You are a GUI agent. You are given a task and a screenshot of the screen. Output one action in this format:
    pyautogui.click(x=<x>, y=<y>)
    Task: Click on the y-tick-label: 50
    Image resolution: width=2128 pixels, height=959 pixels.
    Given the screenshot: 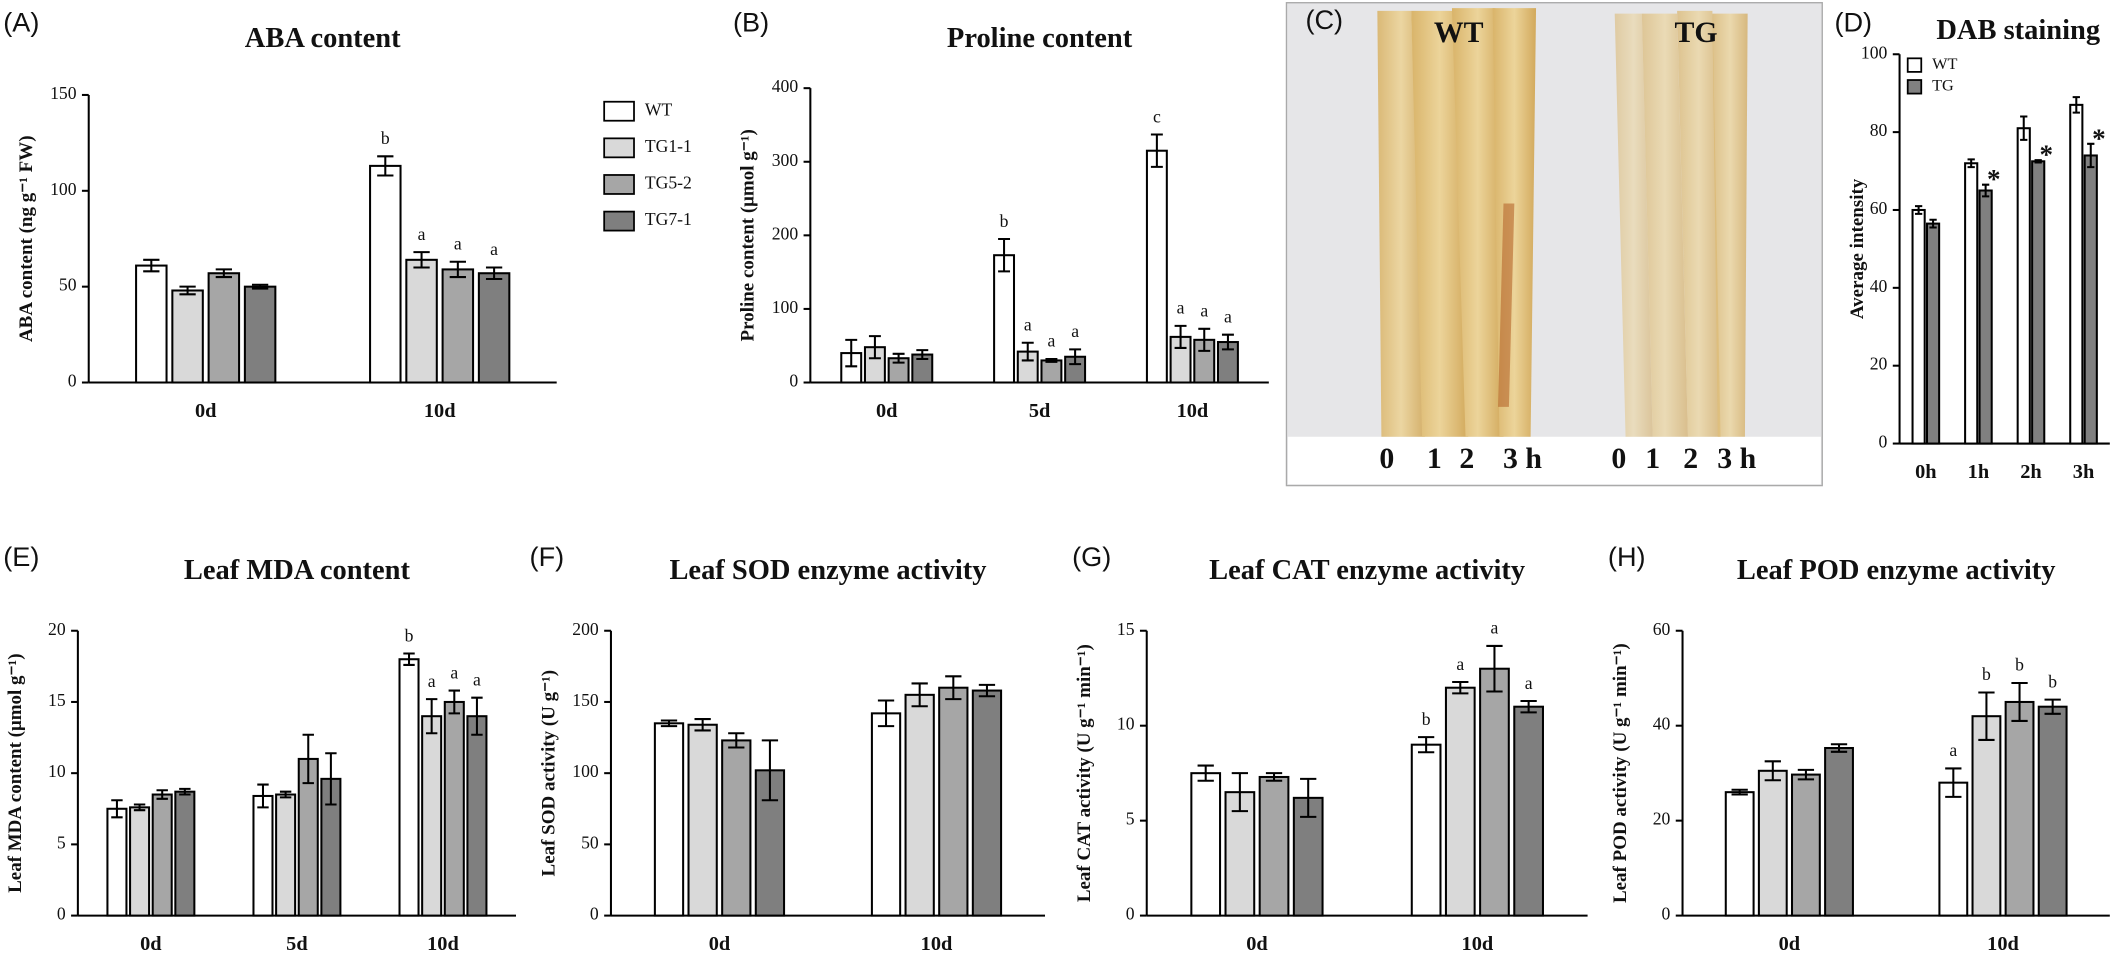 What is the action you would take?
    pyautogui.click(x=590, y=842)
    